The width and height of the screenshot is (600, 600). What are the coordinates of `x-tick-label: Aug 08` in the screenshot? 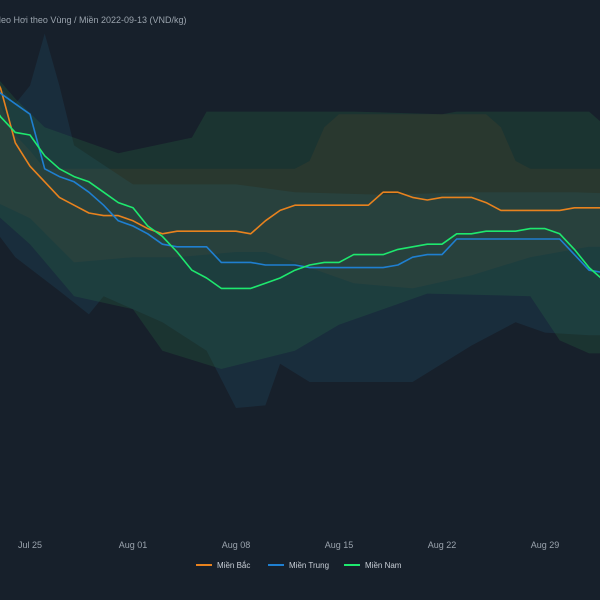 It's located at (236, 545).